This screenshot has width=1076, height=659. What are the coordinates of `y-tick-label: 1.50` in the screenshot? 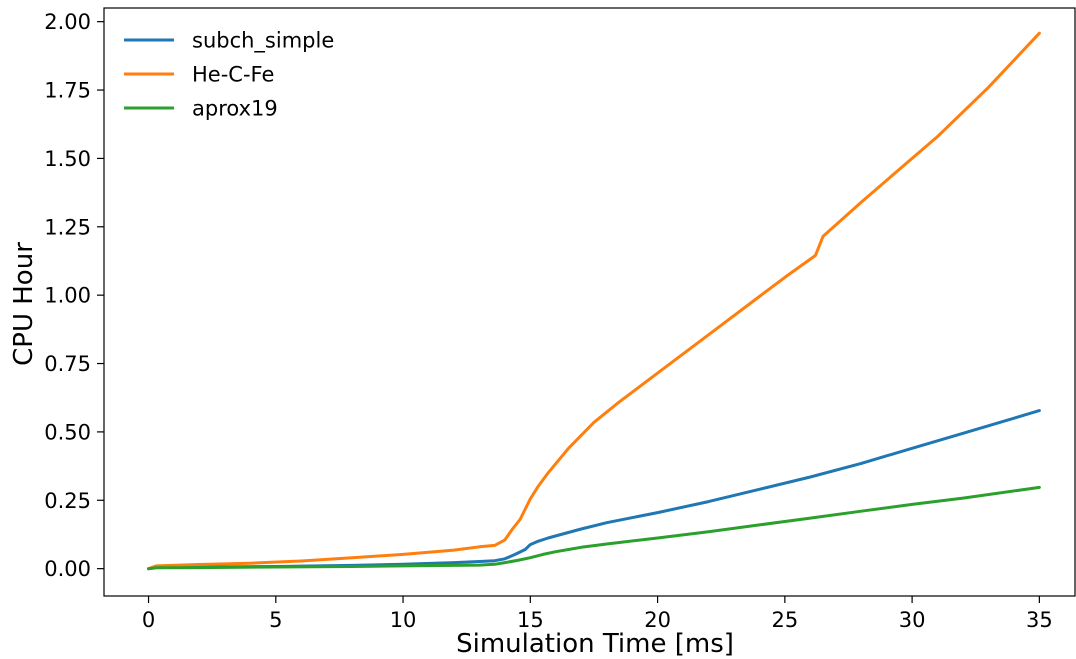 It's located at (67, 159).